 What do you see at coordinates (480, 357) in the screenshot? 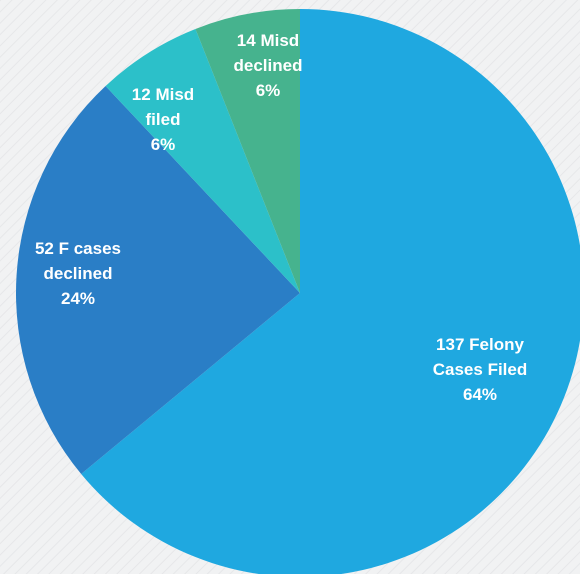
I see `category: Felony Cases Filed` at bounding box center [480, 357].